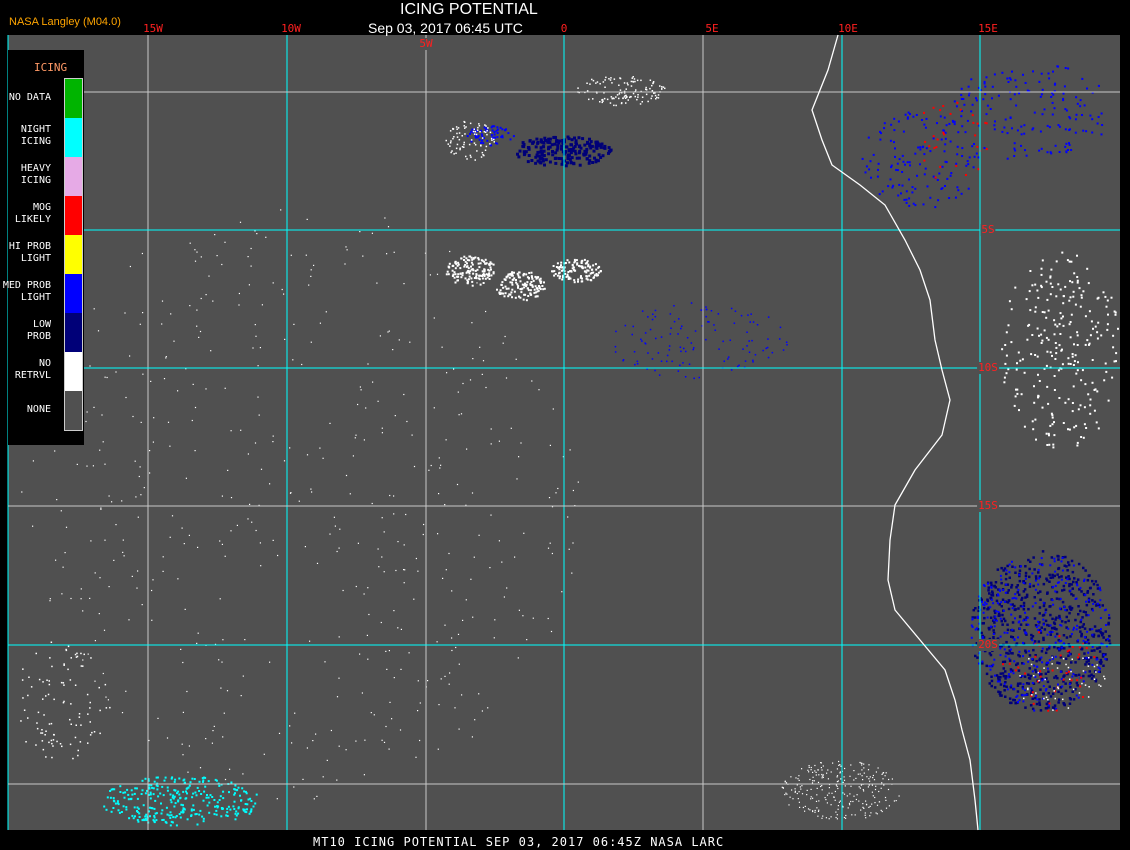 This screenshot has width=1130, height=850. What do you see at coordinates (29, 97) in the screenshot?
I see `legend-label: NO DATA` at bounding box center [29, 97].